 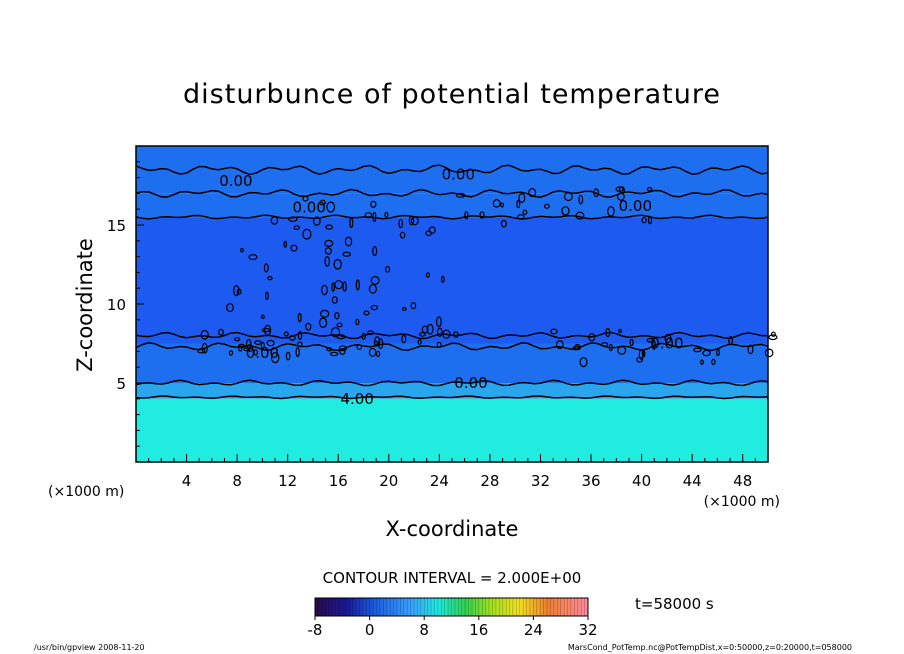 What do you see at coordinates (237, 481) in the screenshot?
I see `x-tick-label-1: 8` at bounding box center [237, 481].